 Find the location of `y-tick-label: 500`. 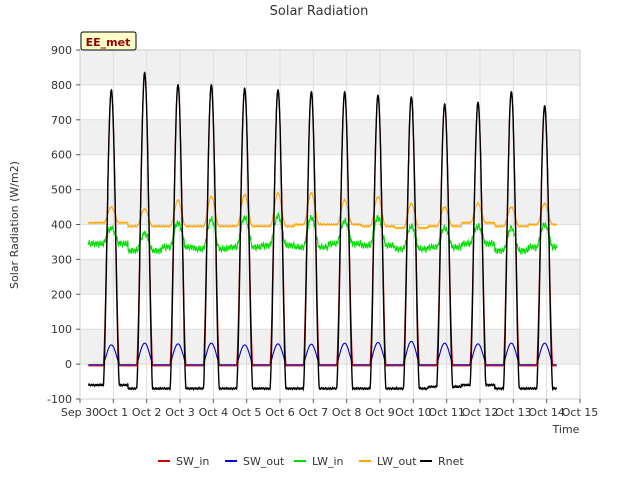

y-tick-label: 500 is located at coordinates (61, 190).